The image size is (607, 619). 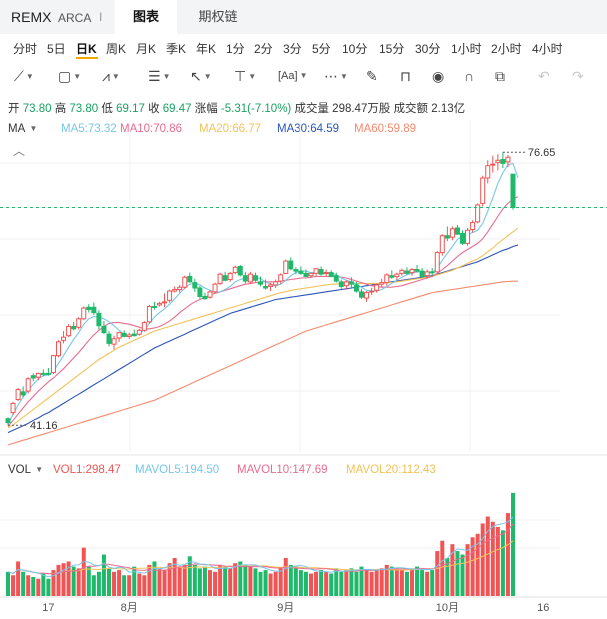 I want to click on redo-icon: ↷, so click(x=578, y=76).